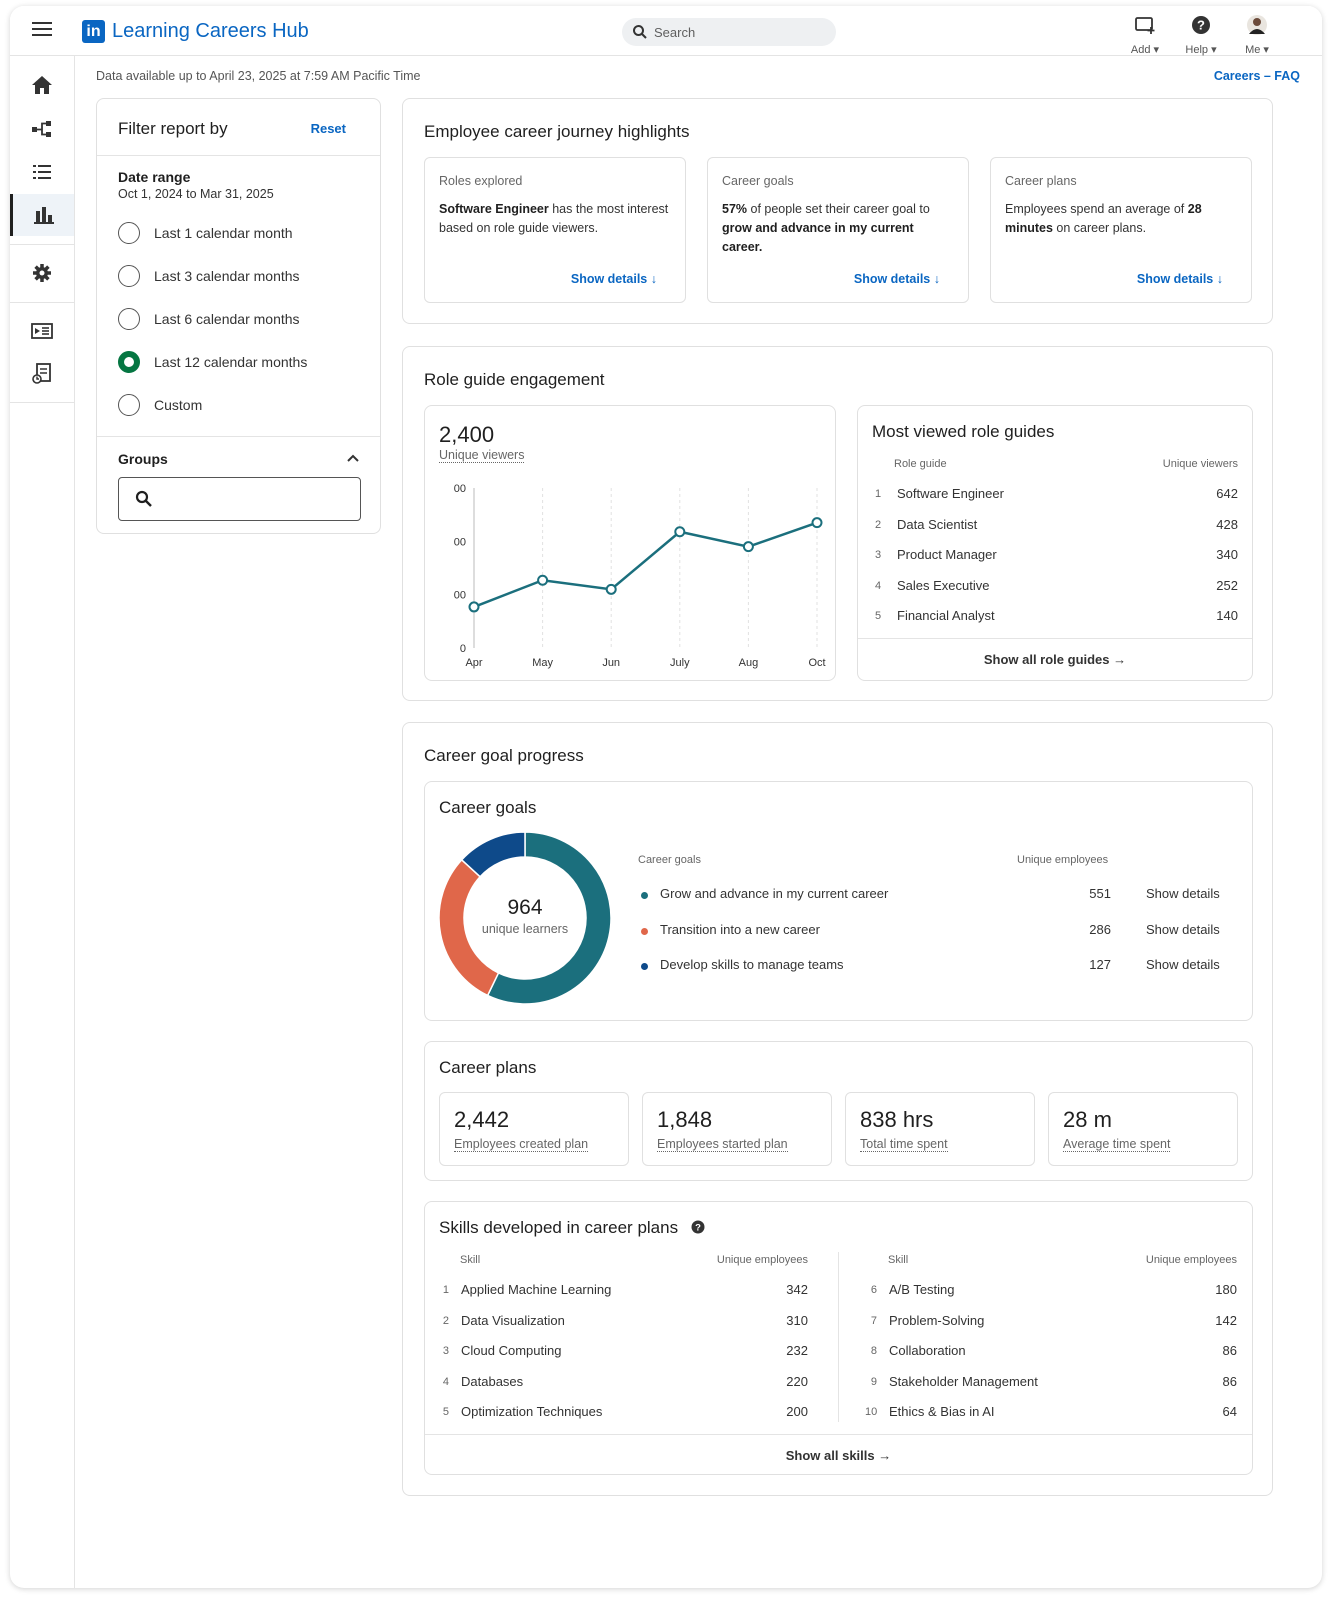  What do you see at coordinates (42, 374) in the screenshot?
I see `rail-report-docs` at bounding box center [42, 374].